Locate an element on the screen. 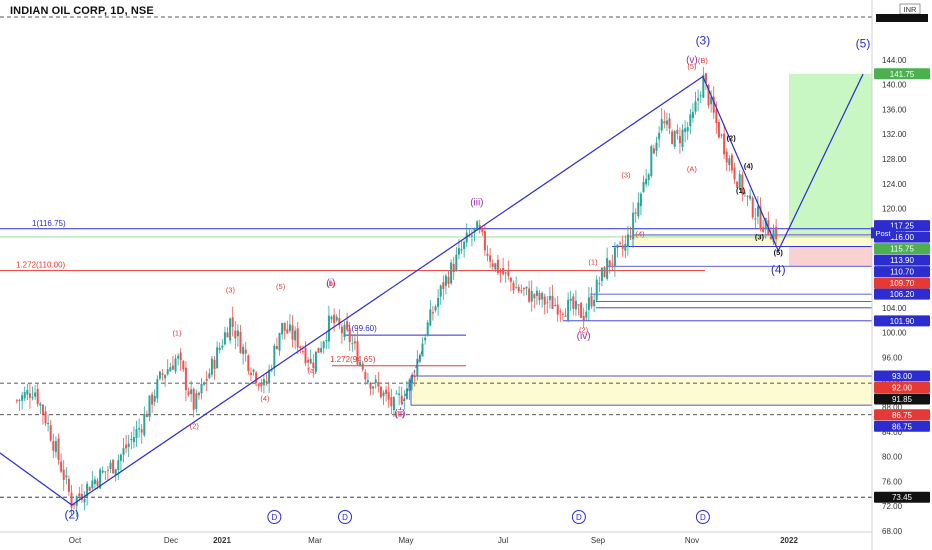 This screenshot has width=932, height=550. wave-label: (b) is located at coordinates (331, 283).